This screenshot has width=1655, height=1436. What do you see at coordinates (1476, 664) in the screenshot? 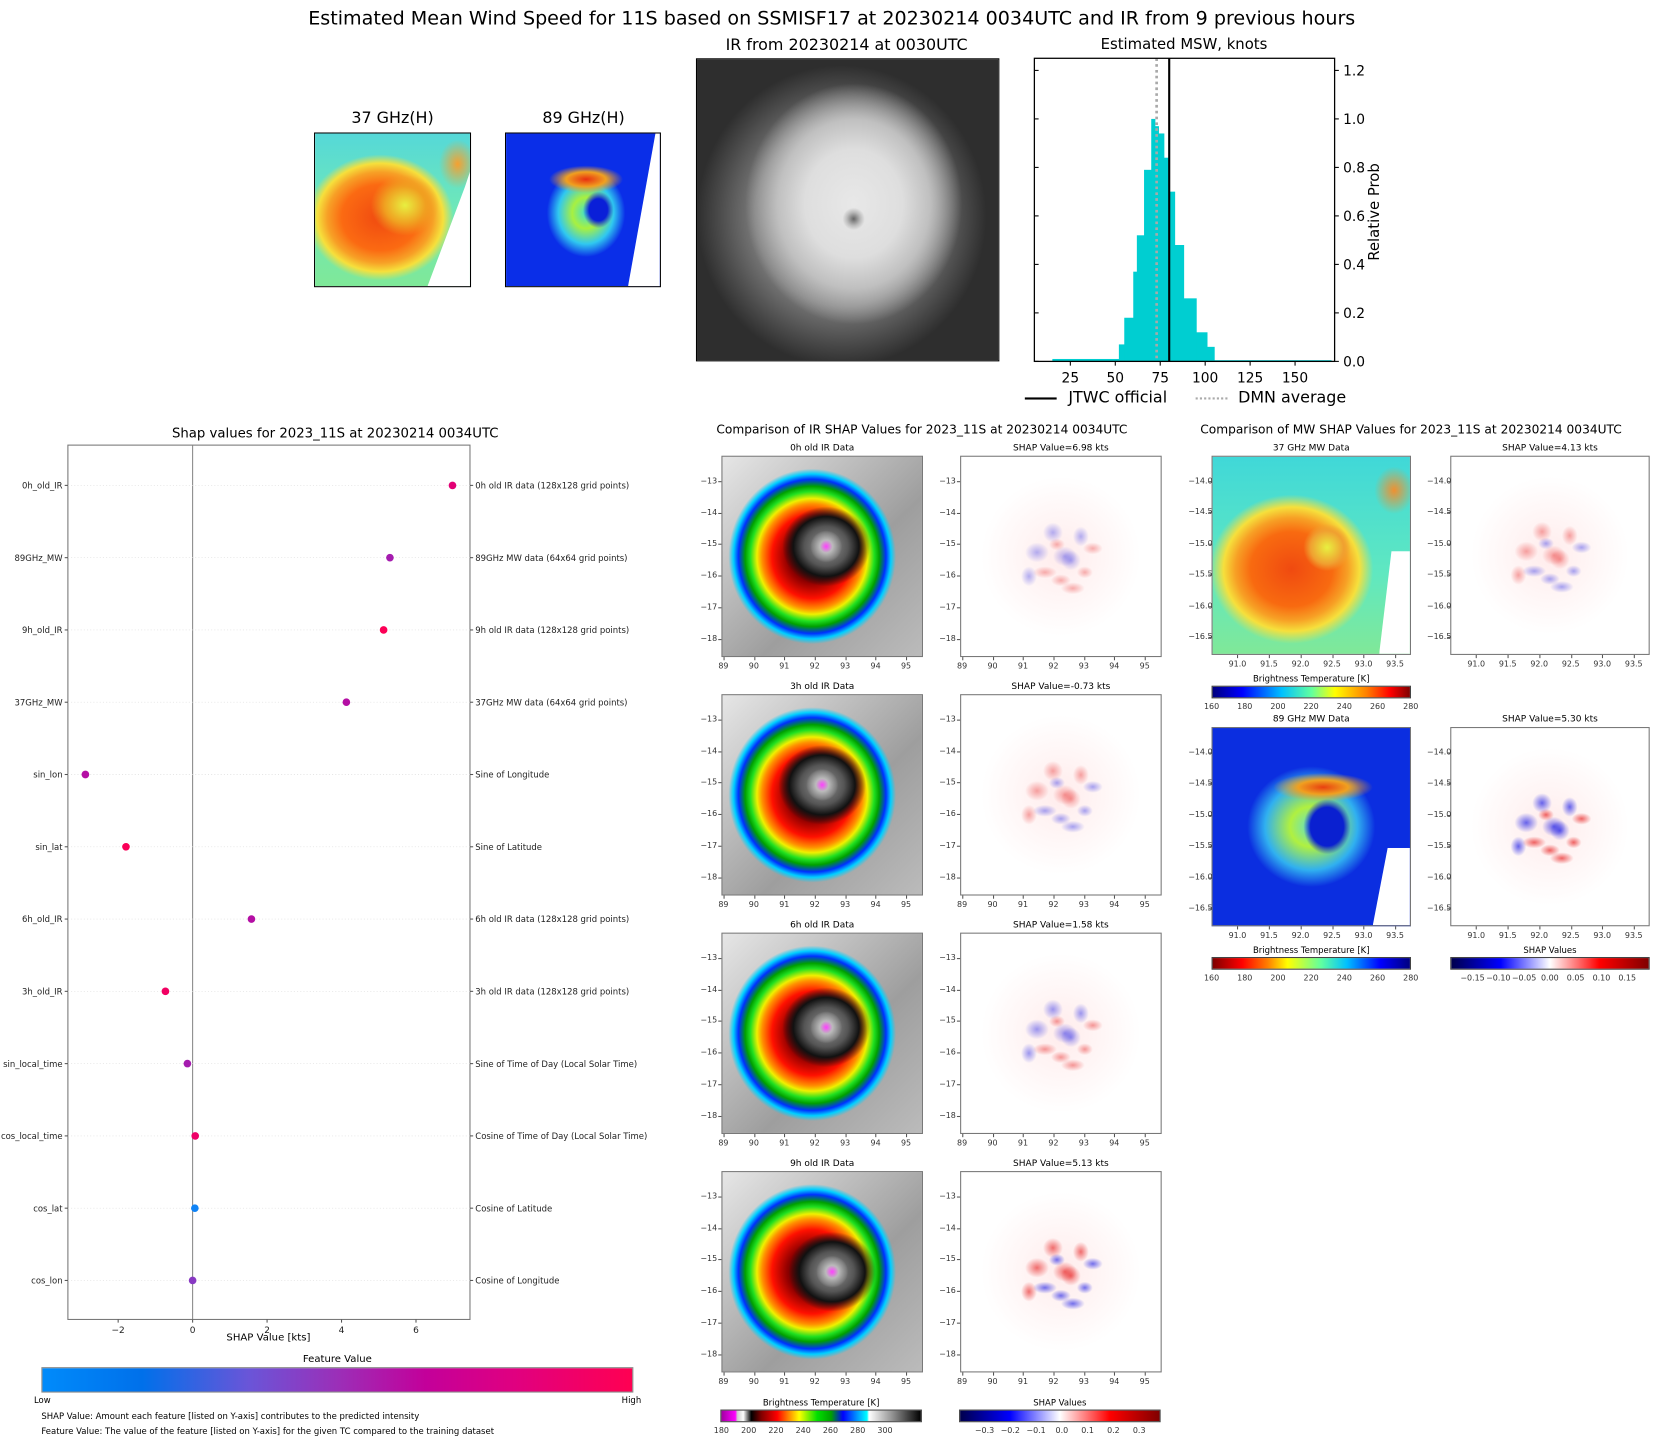
I see `xtick-label: 91.0` at bounding box center [1476, 664].